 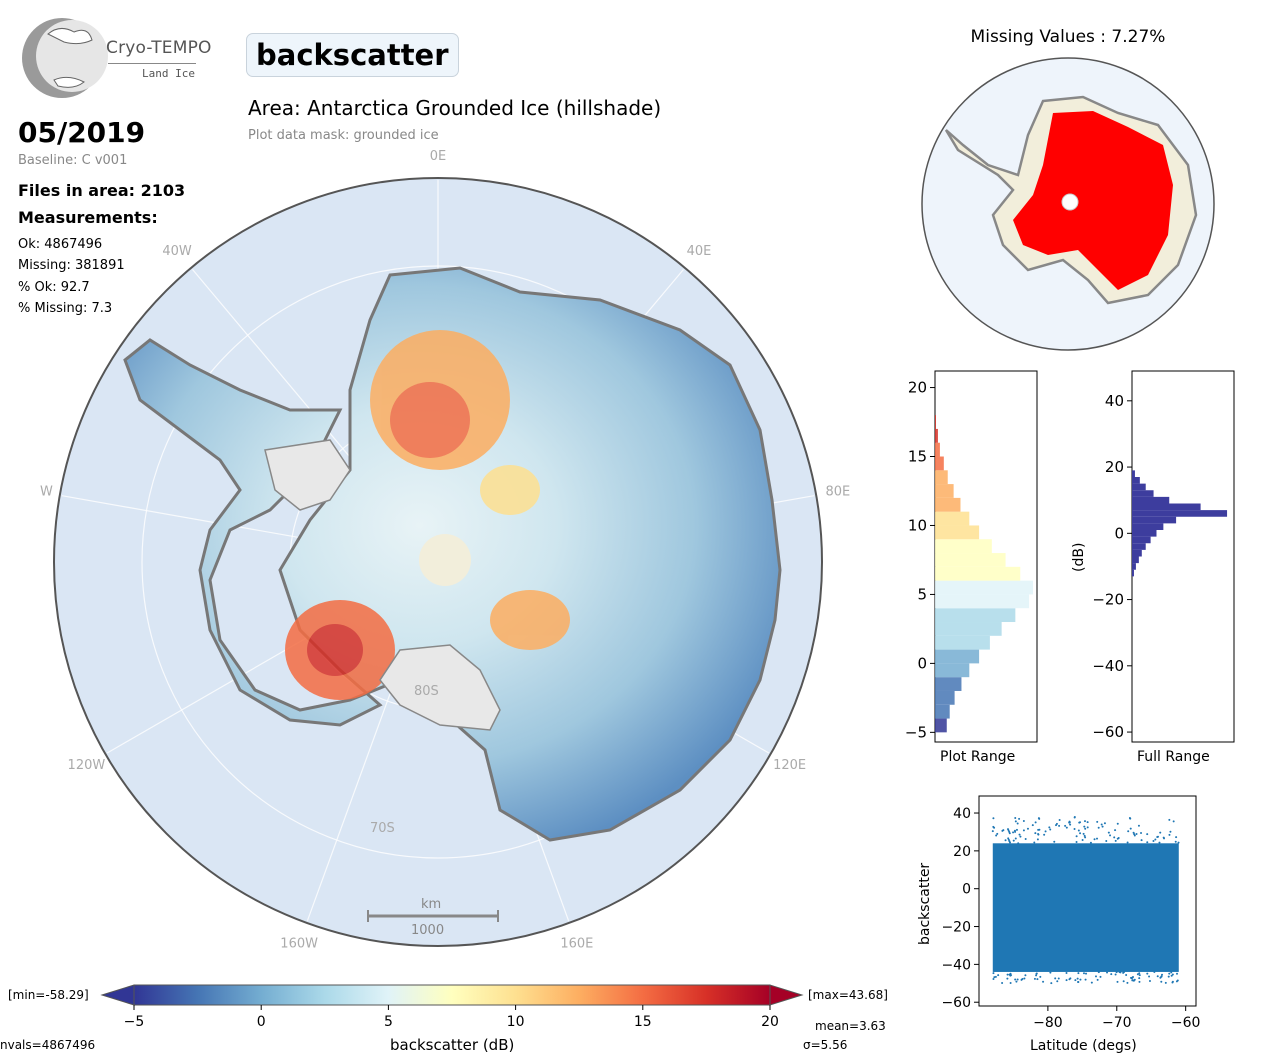 I want to click on logo-subtext: Land Ice, so click(x=168, y=73).